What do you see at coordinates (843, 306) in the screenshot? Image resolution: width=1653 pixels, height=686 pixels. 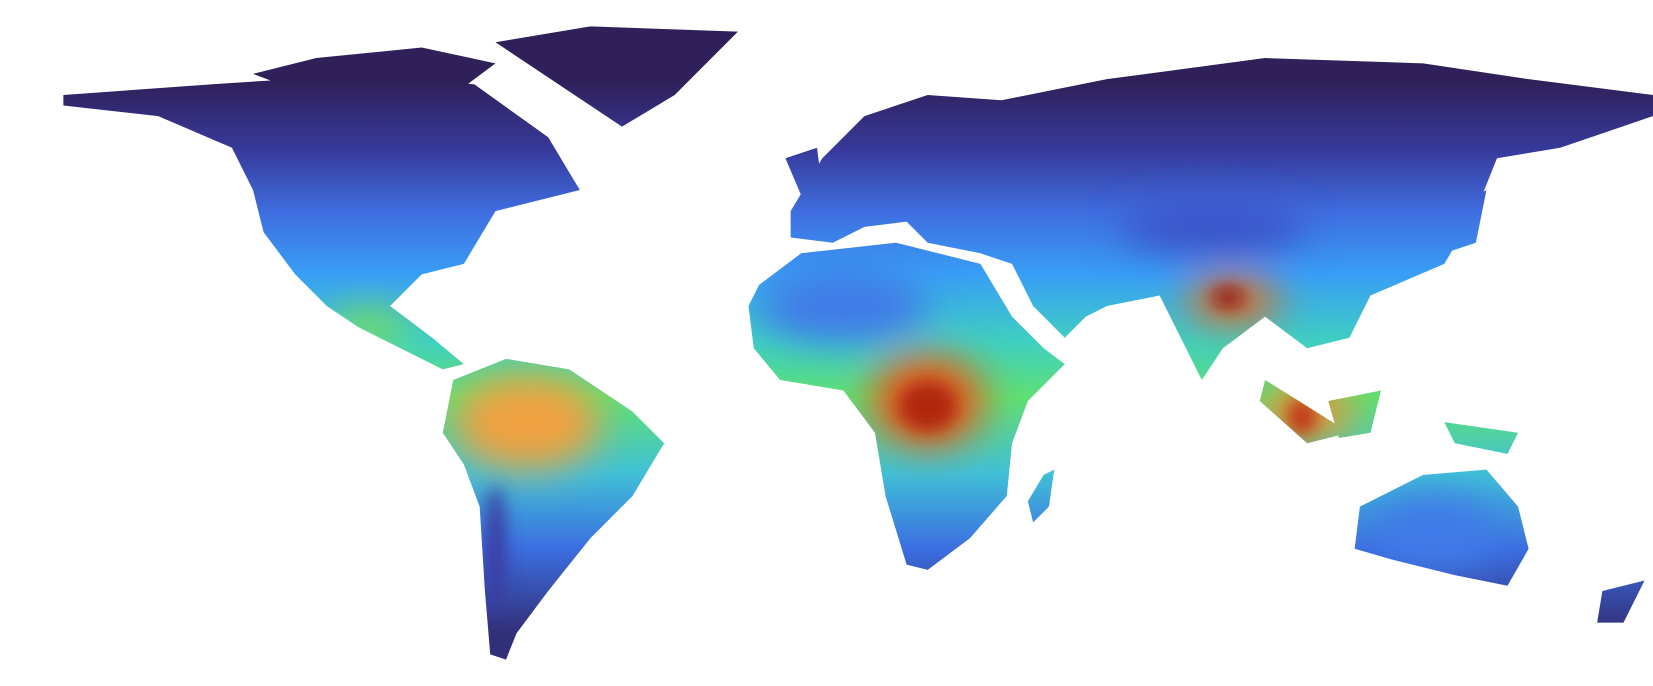 I see `sahara` at bounding box center [843, 306].